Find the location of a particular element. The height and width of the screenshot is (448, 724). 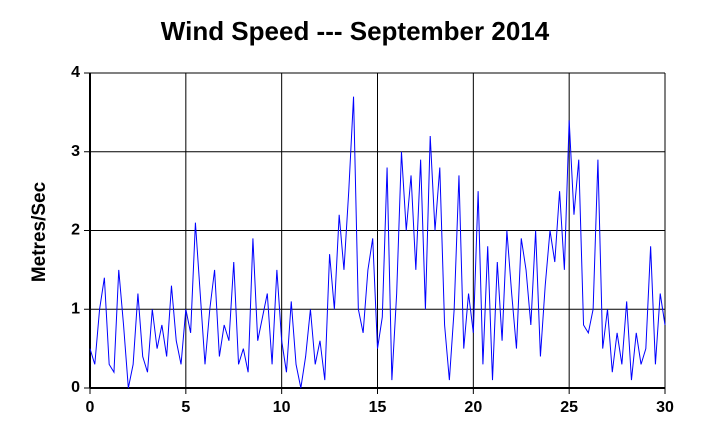

y-tick-label: 3 is located at coordinates (75, 151).